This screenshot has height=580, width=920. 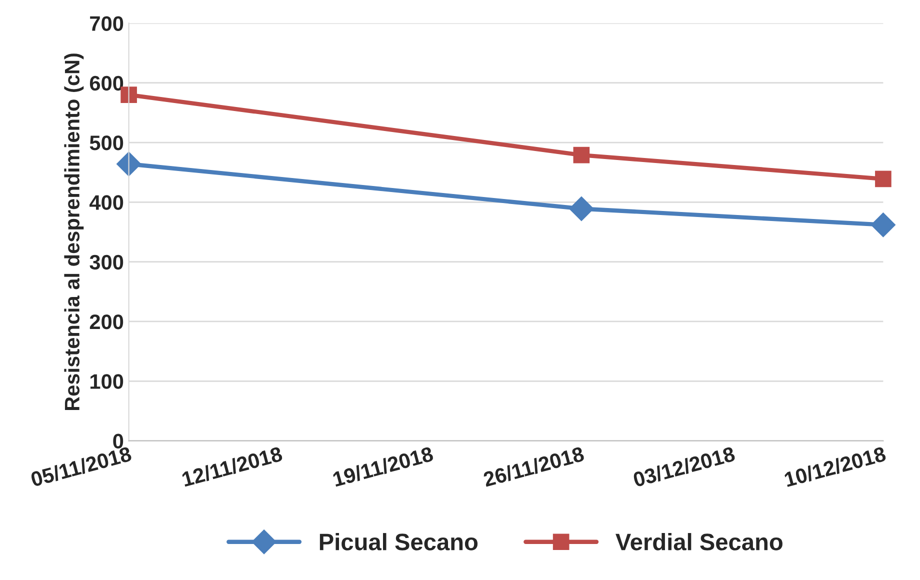 What do you see at coordinates (107, 262) in the screenshot?
I see `y-tick-label: 300` at bounding box center [107, 262].